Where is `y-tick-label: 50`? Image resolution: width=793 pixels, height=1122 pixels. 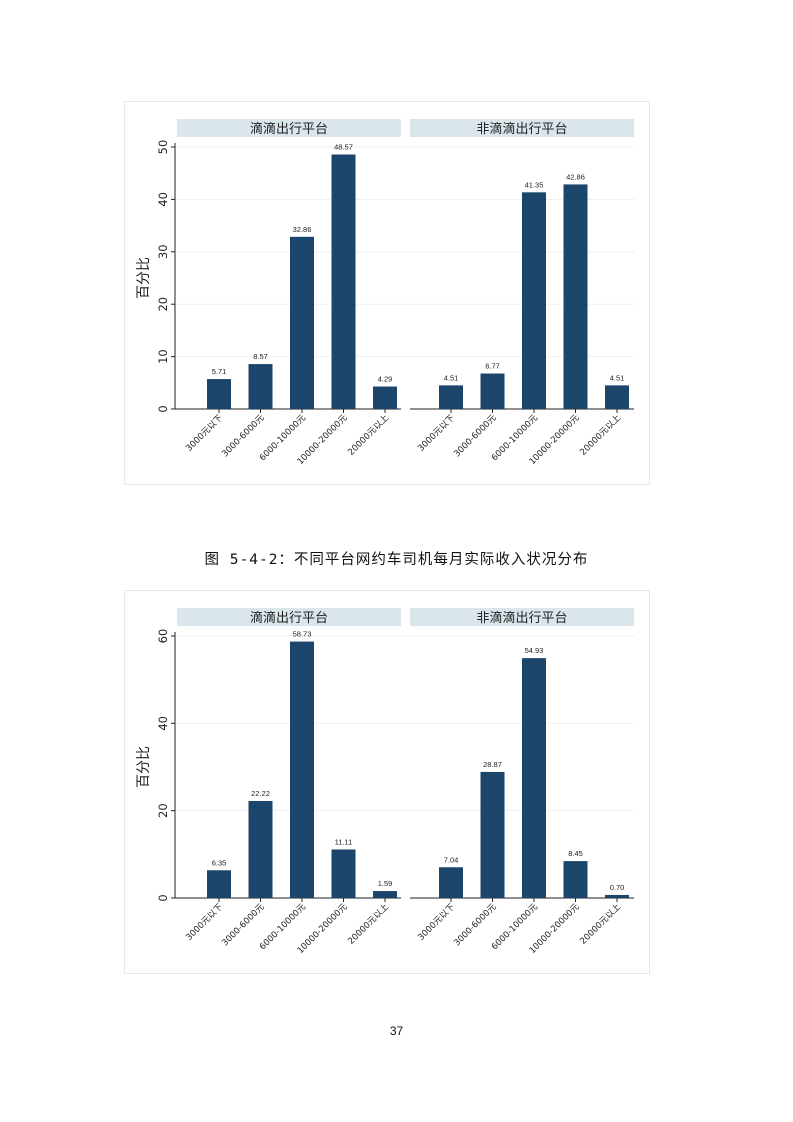
y-tick-label: 50 is located at coordinates (163, 147).